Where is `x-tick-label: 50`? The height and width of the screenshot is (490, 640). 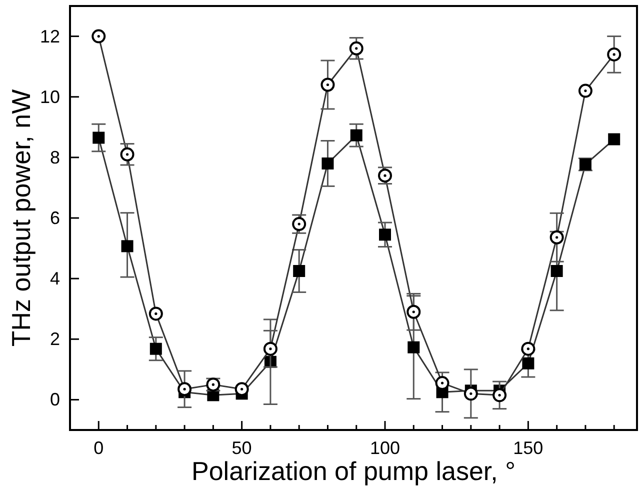 x-tick-label: 50 is located at coordinates (242, 448).